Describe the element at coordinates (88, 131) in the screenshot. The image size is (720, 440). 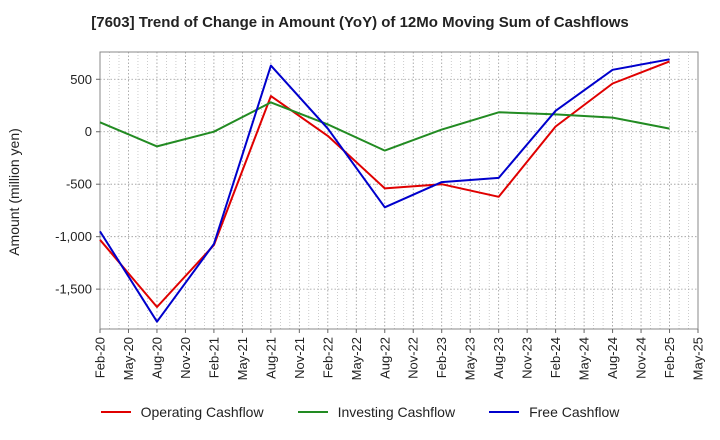
I see `y-tick-label: 0` at that location.